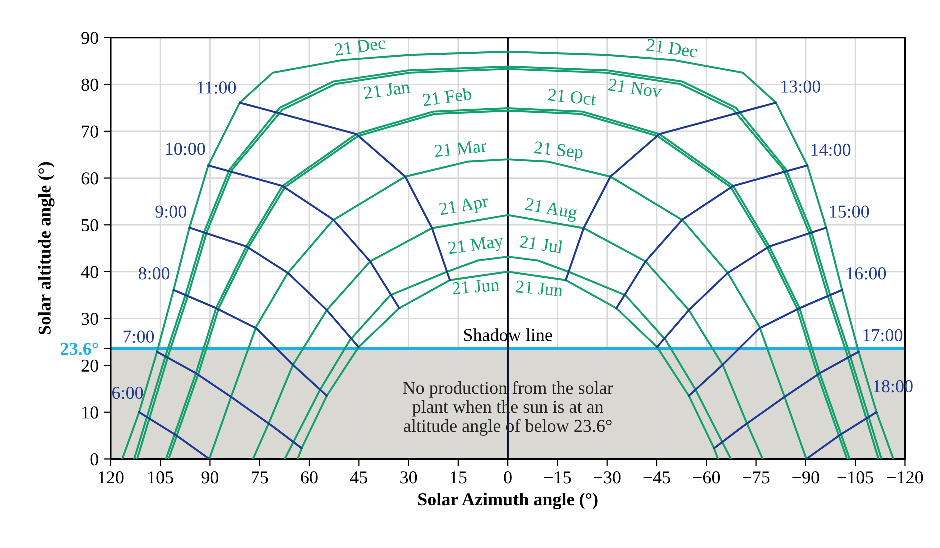 Image resolution: width=940 pixels, height=548 pixels. What do you see at coordinates (756, 478) in the screenshot?
I see `x-tick-label: −75` at bounding box center [756, 478].